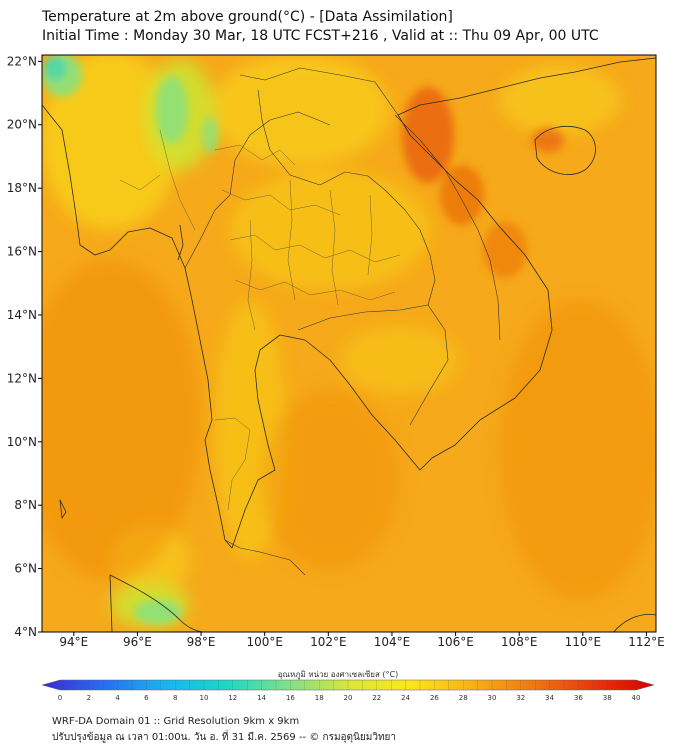 The height and width of the screenshot is (756, 676). Describe the element at coordinates (455, 642) in the screenshot. I see `lon-label: 106°E` at that location.